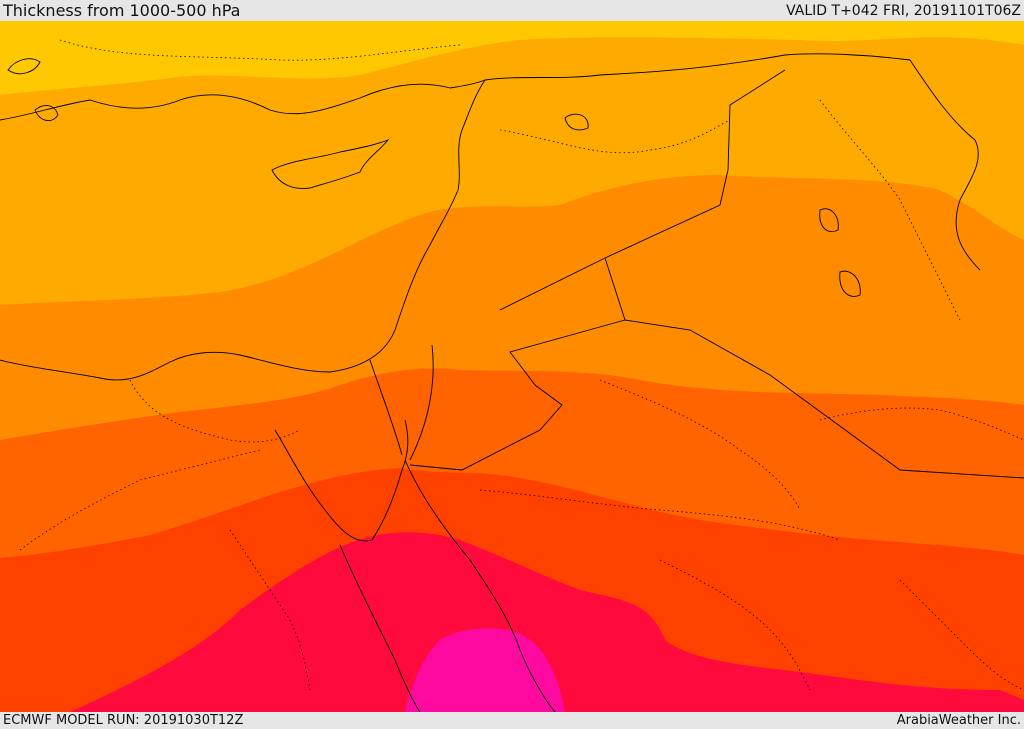  I want to click on valid-time: VALID T+042 FRI, 20191101T06Z, so click(903, 10).